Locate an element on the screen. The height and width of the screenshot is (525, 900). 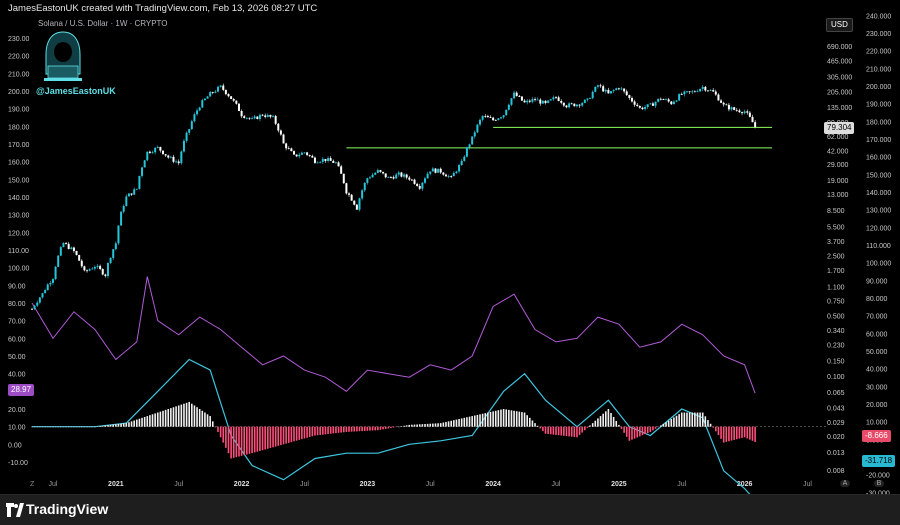
right-price-tick: 135.000 is located at coordinates (839, 108).